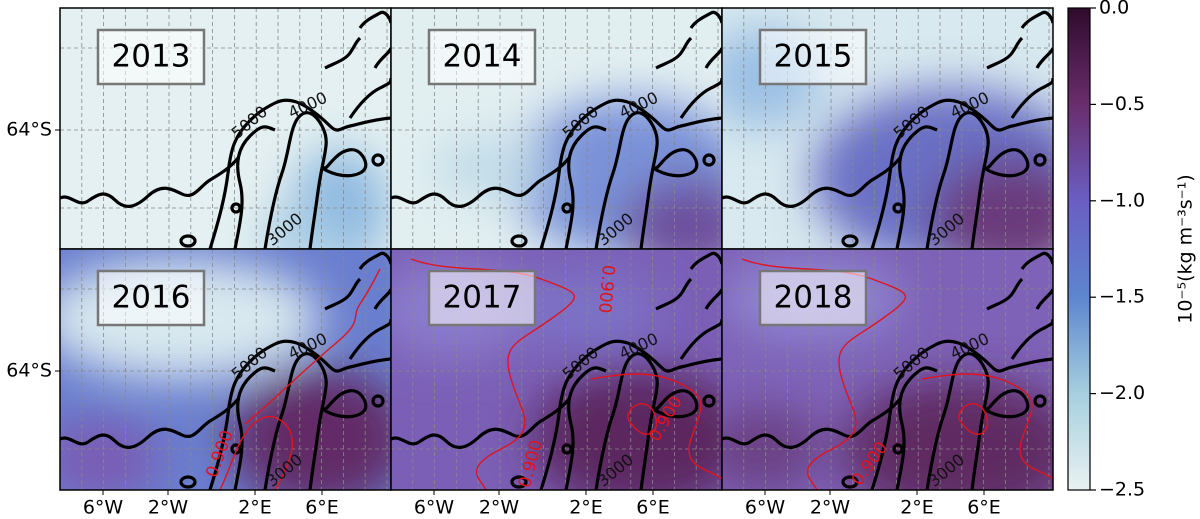  What do you see at coordinates (887, 369) in the screenshot?
I see `panel-frame` at bounding box center [887, 369].